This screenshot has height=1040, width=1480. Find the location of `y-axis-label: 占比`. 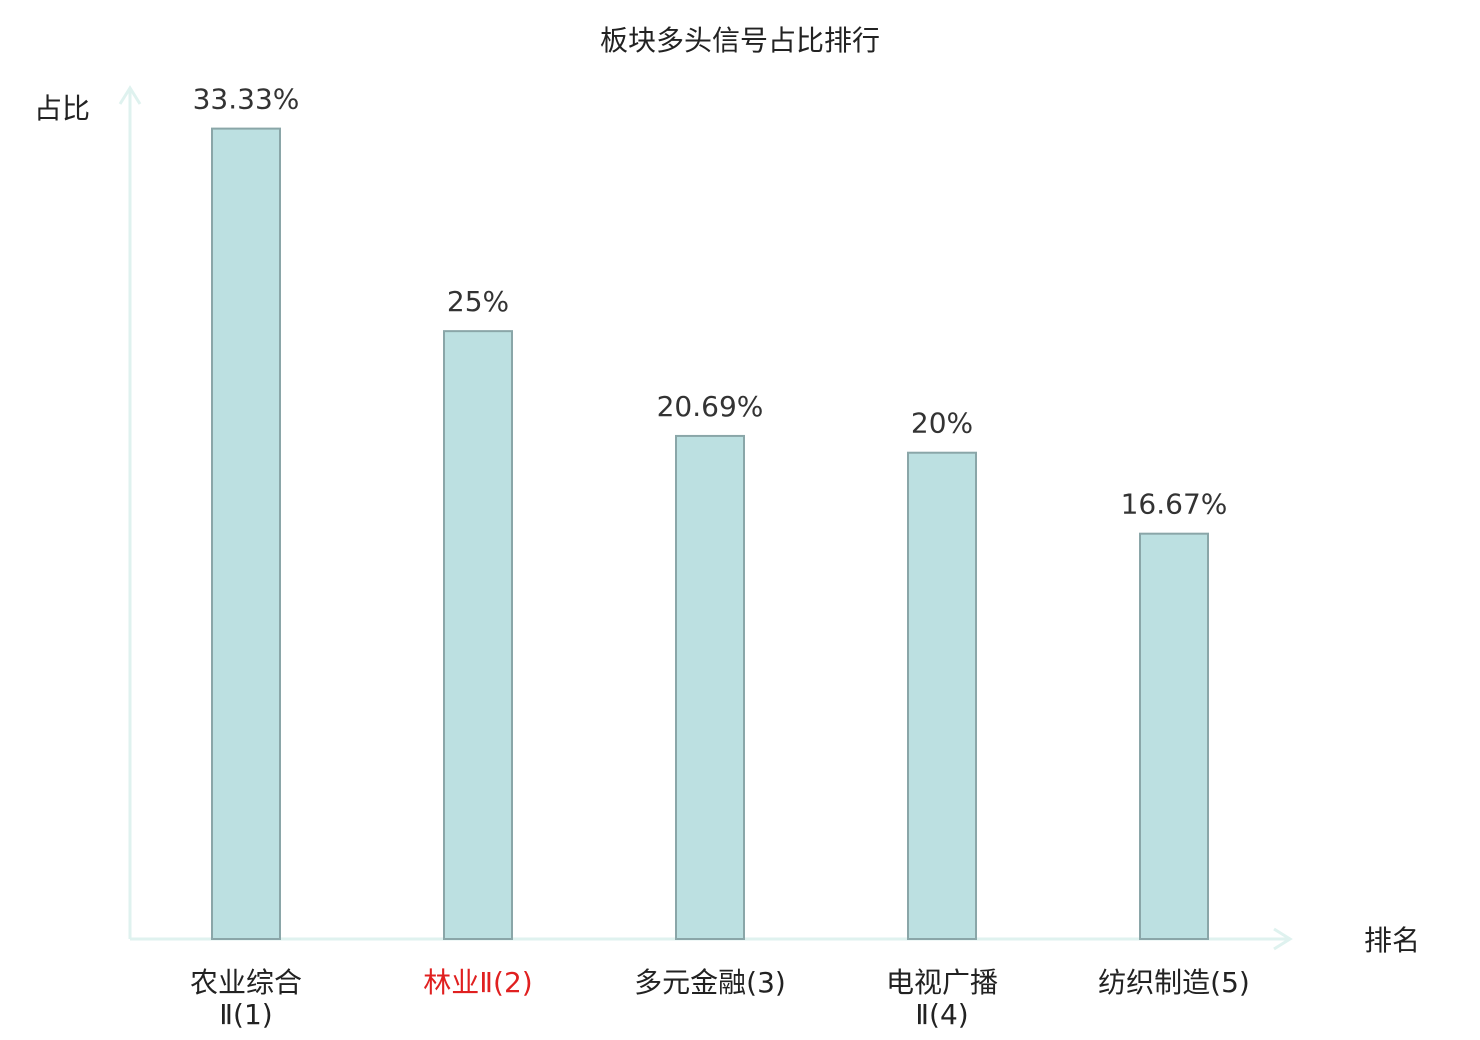

y-axis-label: 占比 is located at coordinates (62, 108).